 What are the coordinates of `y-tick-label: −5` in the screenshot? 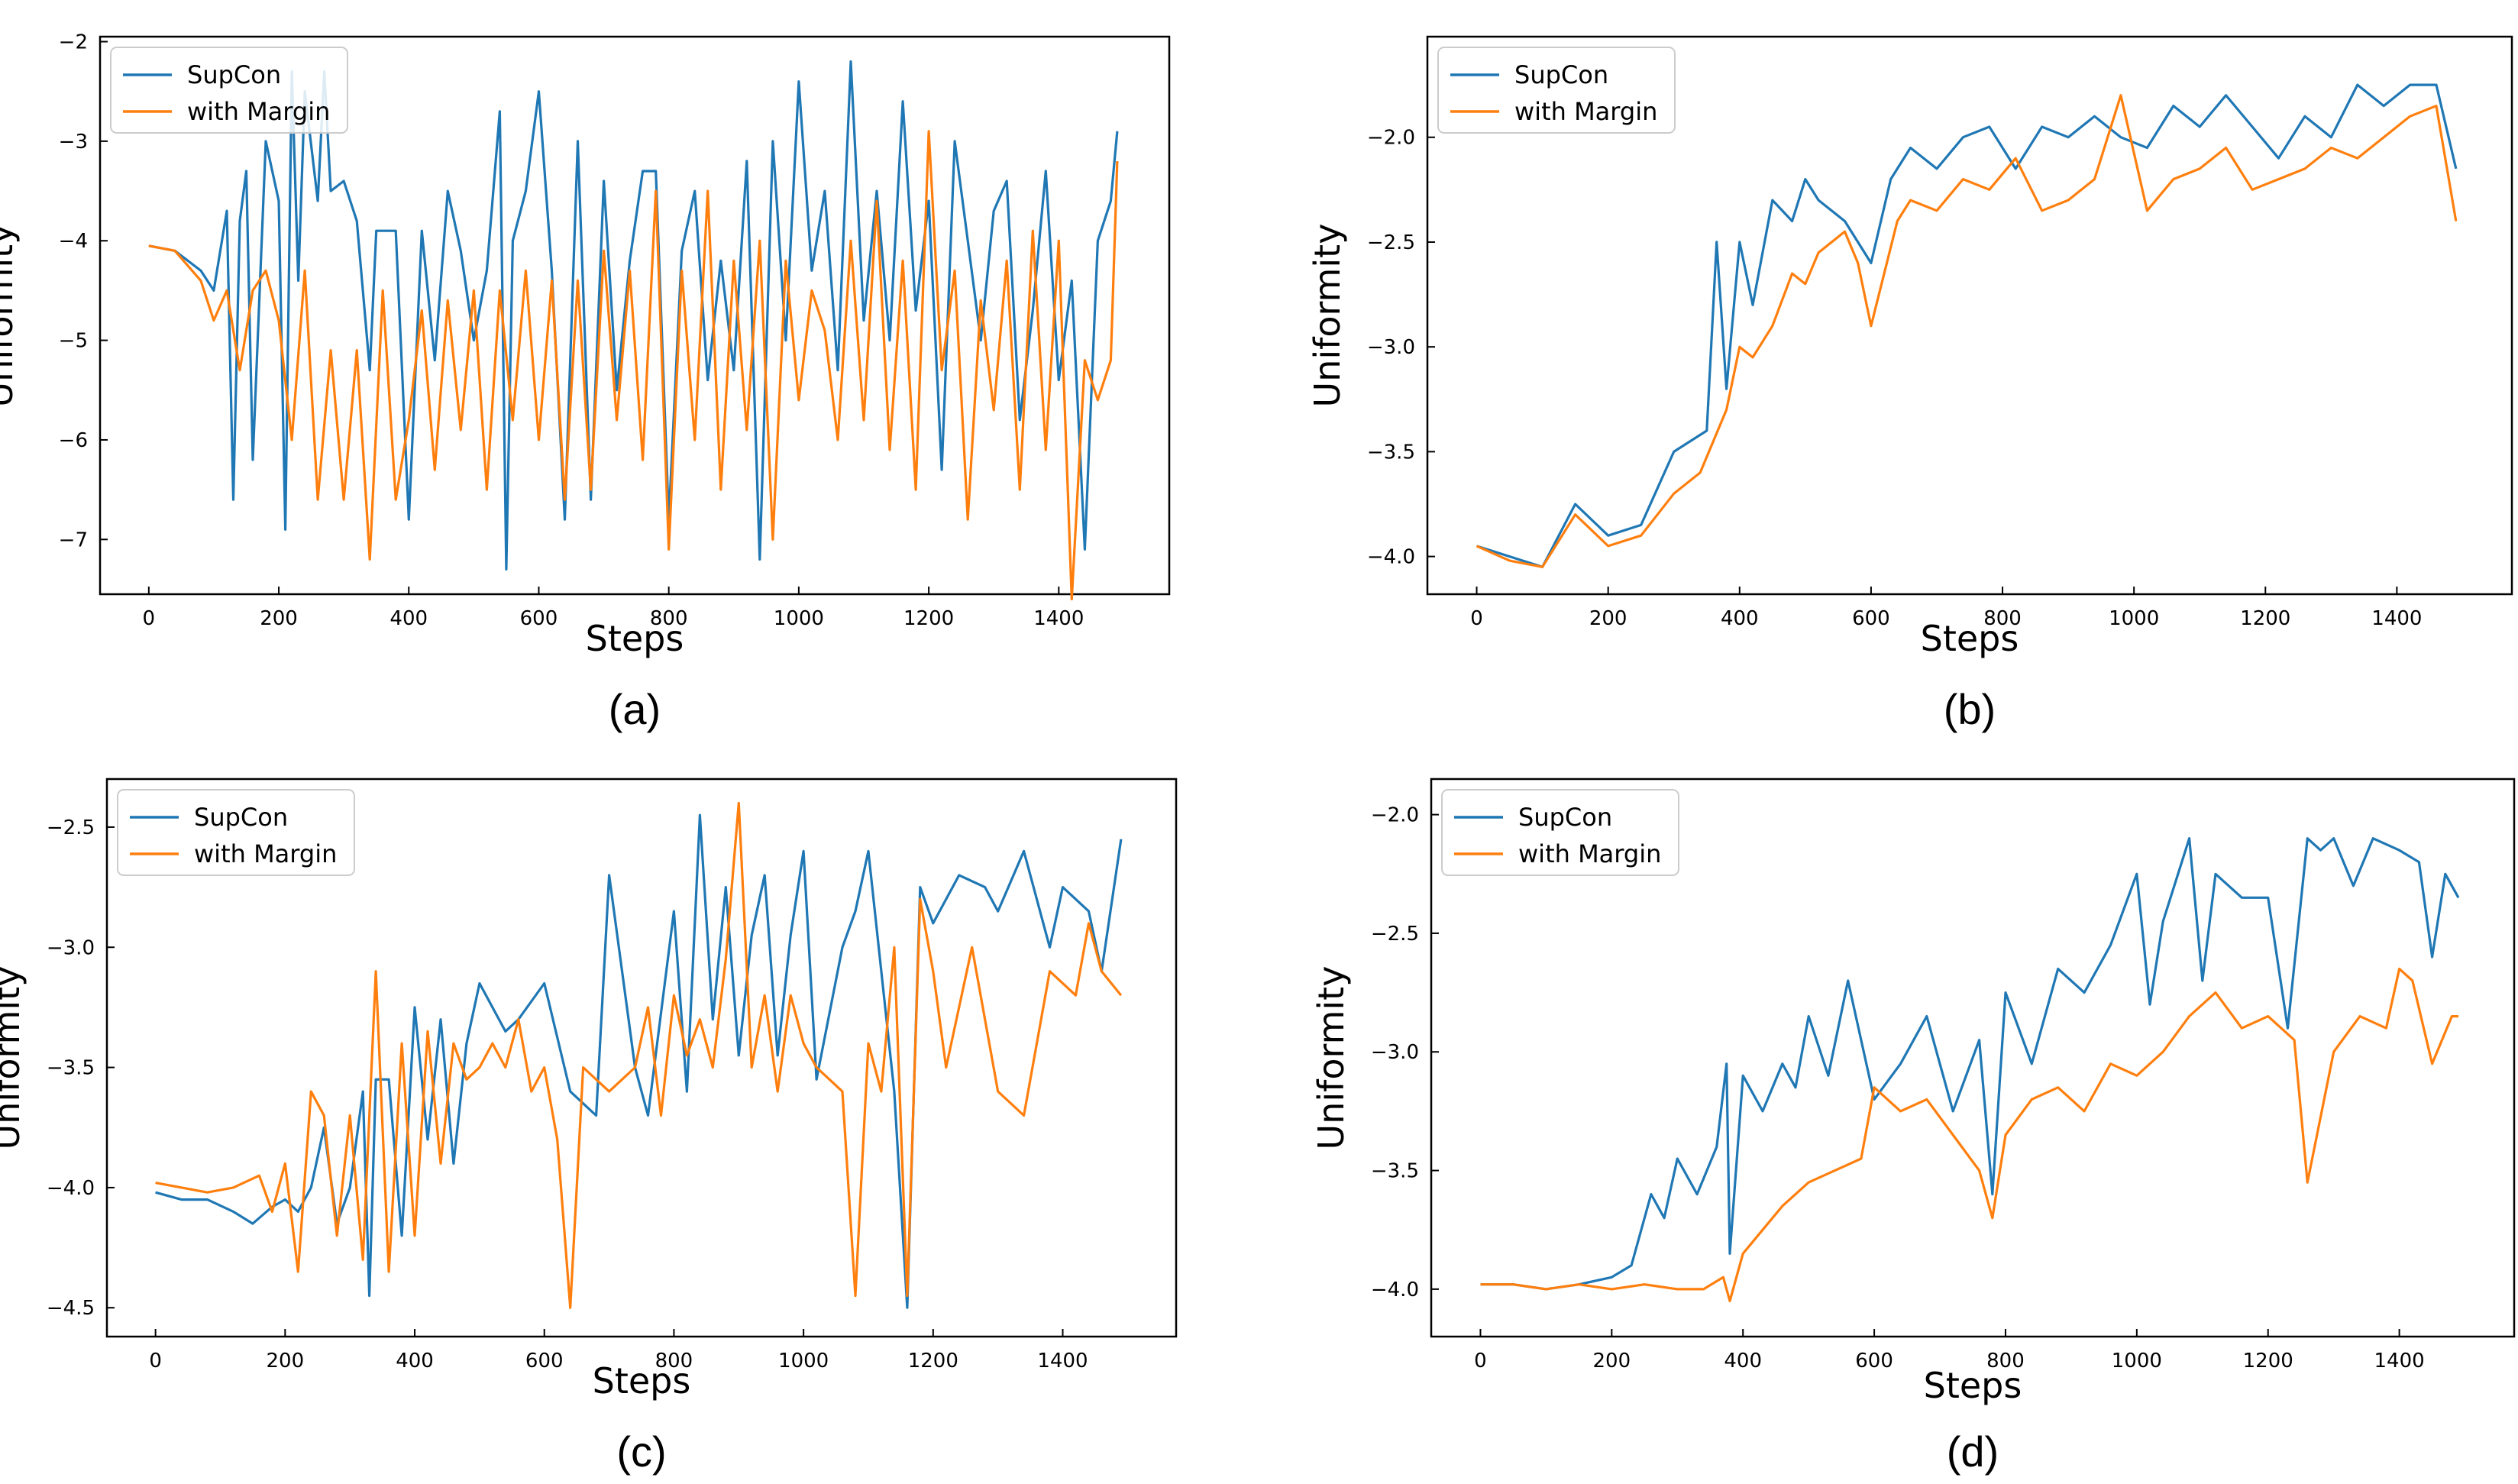 It's located at (73, 341).